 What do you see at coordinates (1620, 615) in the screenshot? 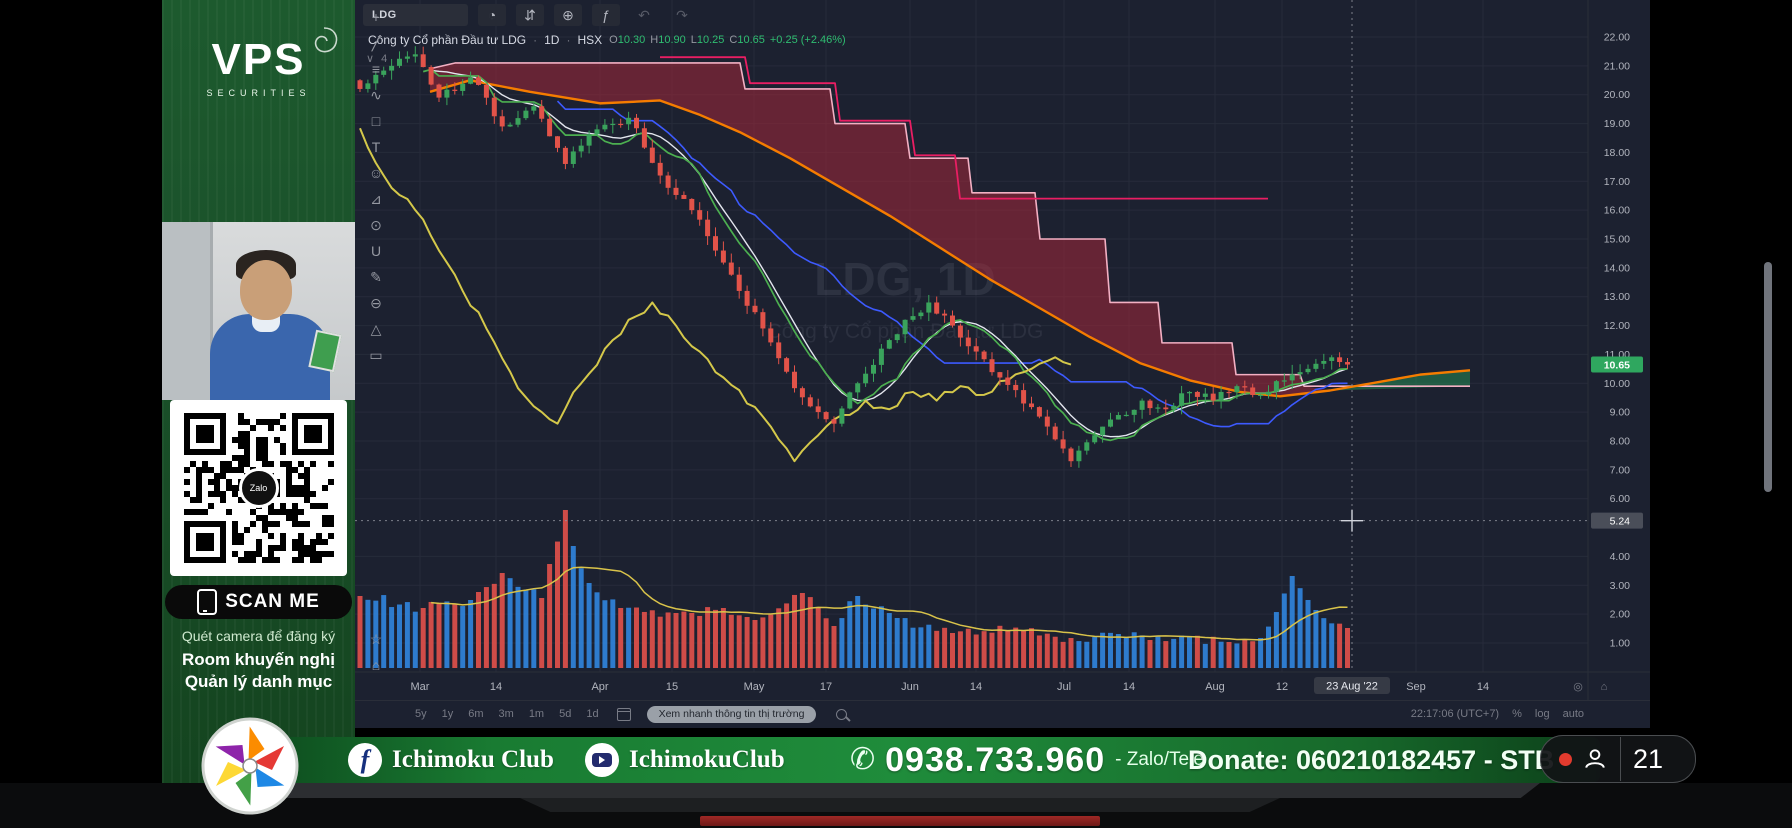
I see `price-tick: 2.00` at bounding box center [1620, 615].